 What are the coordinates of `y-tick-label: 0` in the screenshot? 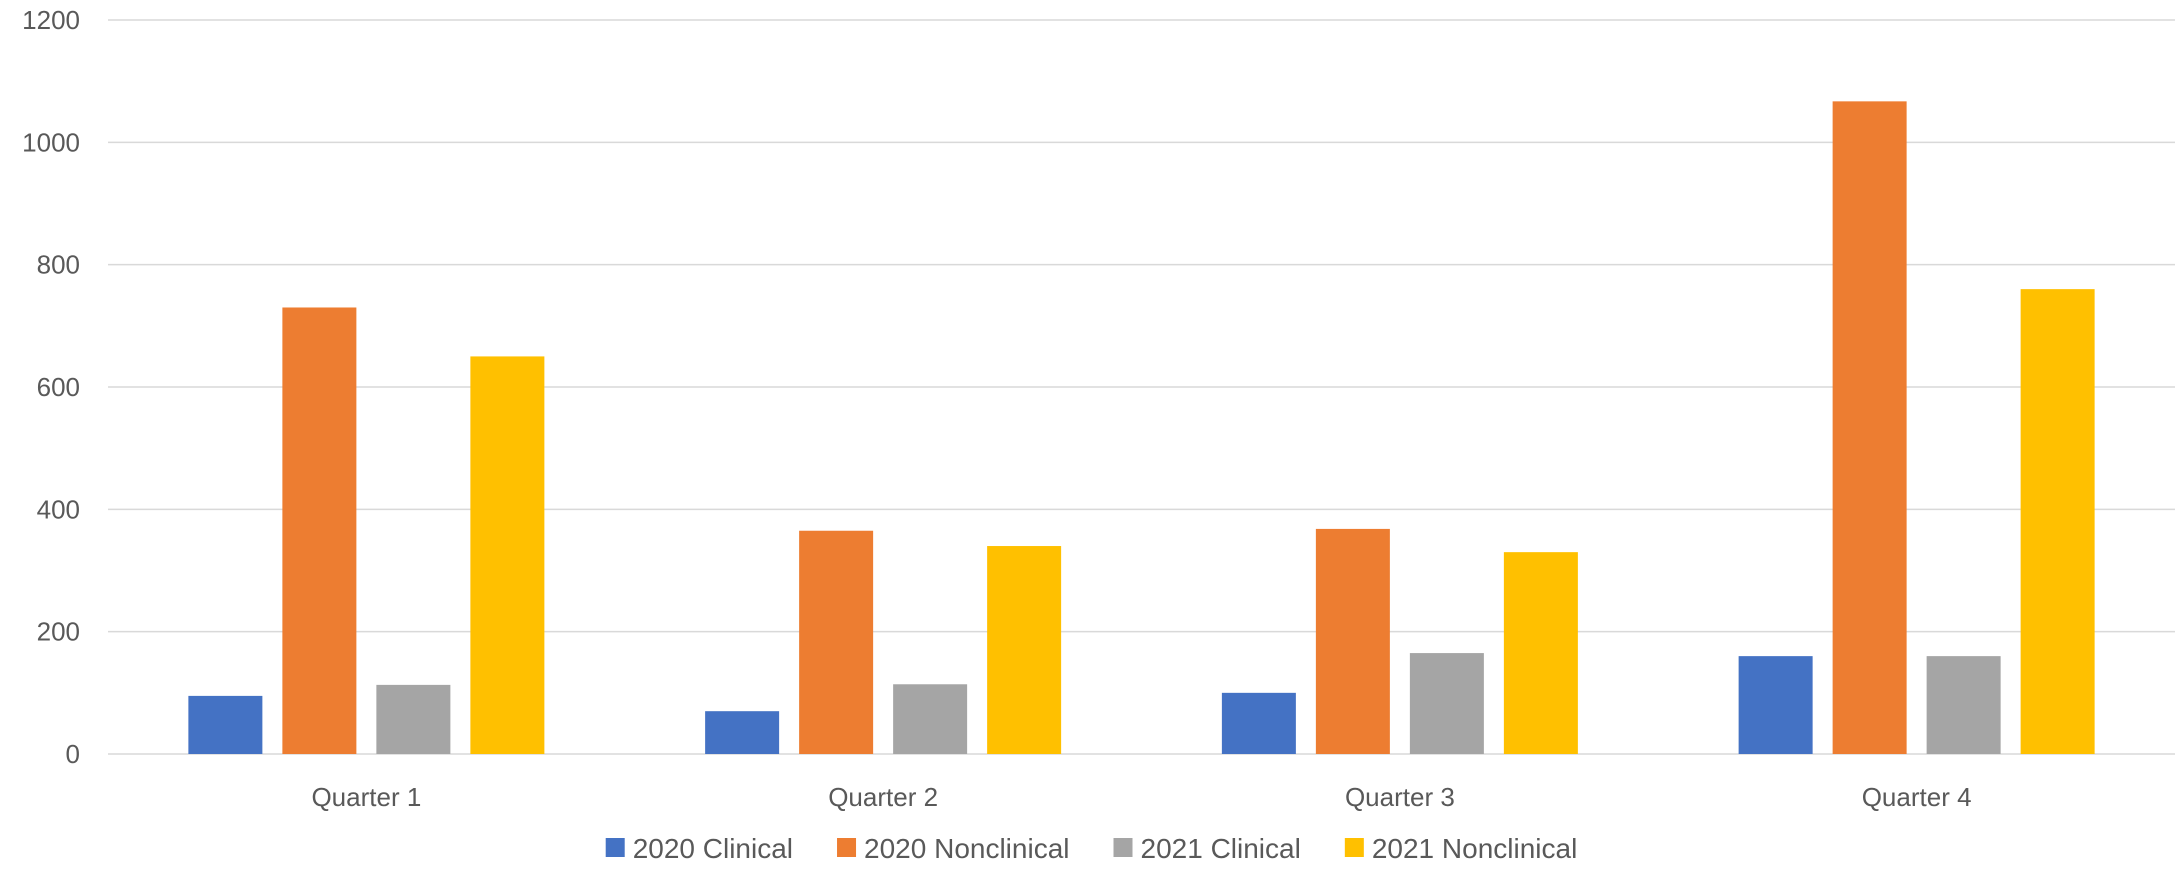 It's located at (73, 754).